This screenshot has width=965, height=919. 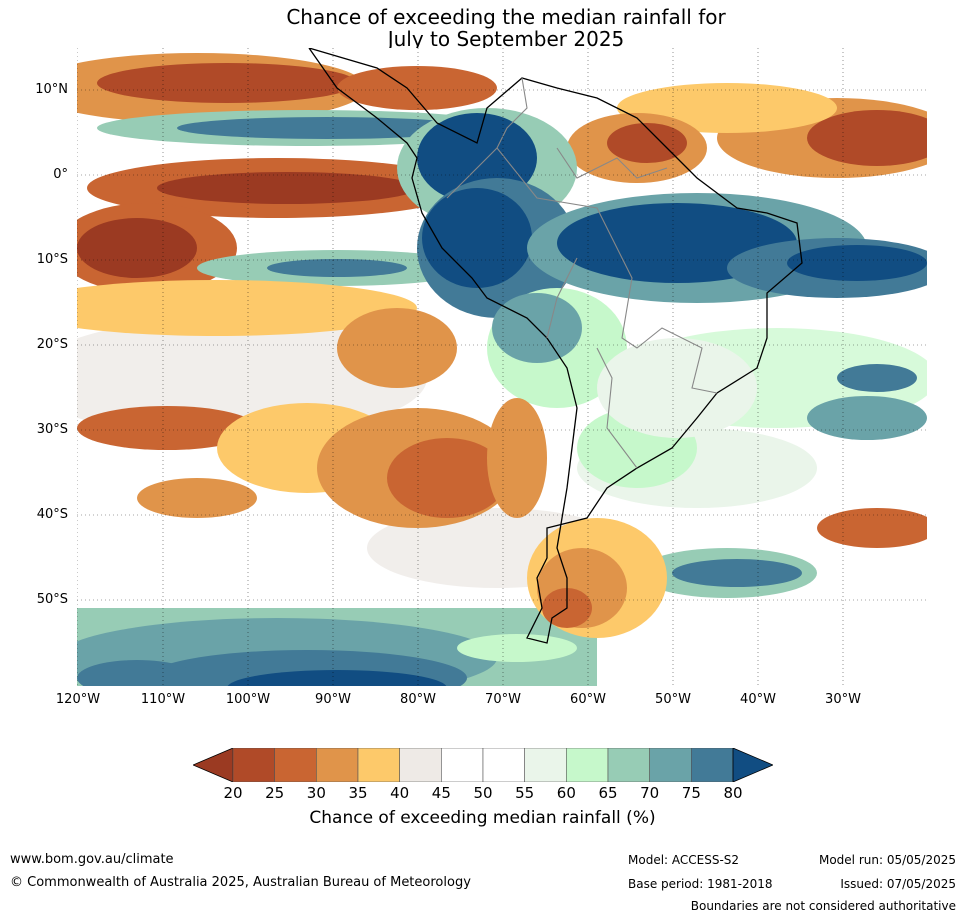 I want to click on lon-label-80w: 80°W, so click(x=418, y=699).